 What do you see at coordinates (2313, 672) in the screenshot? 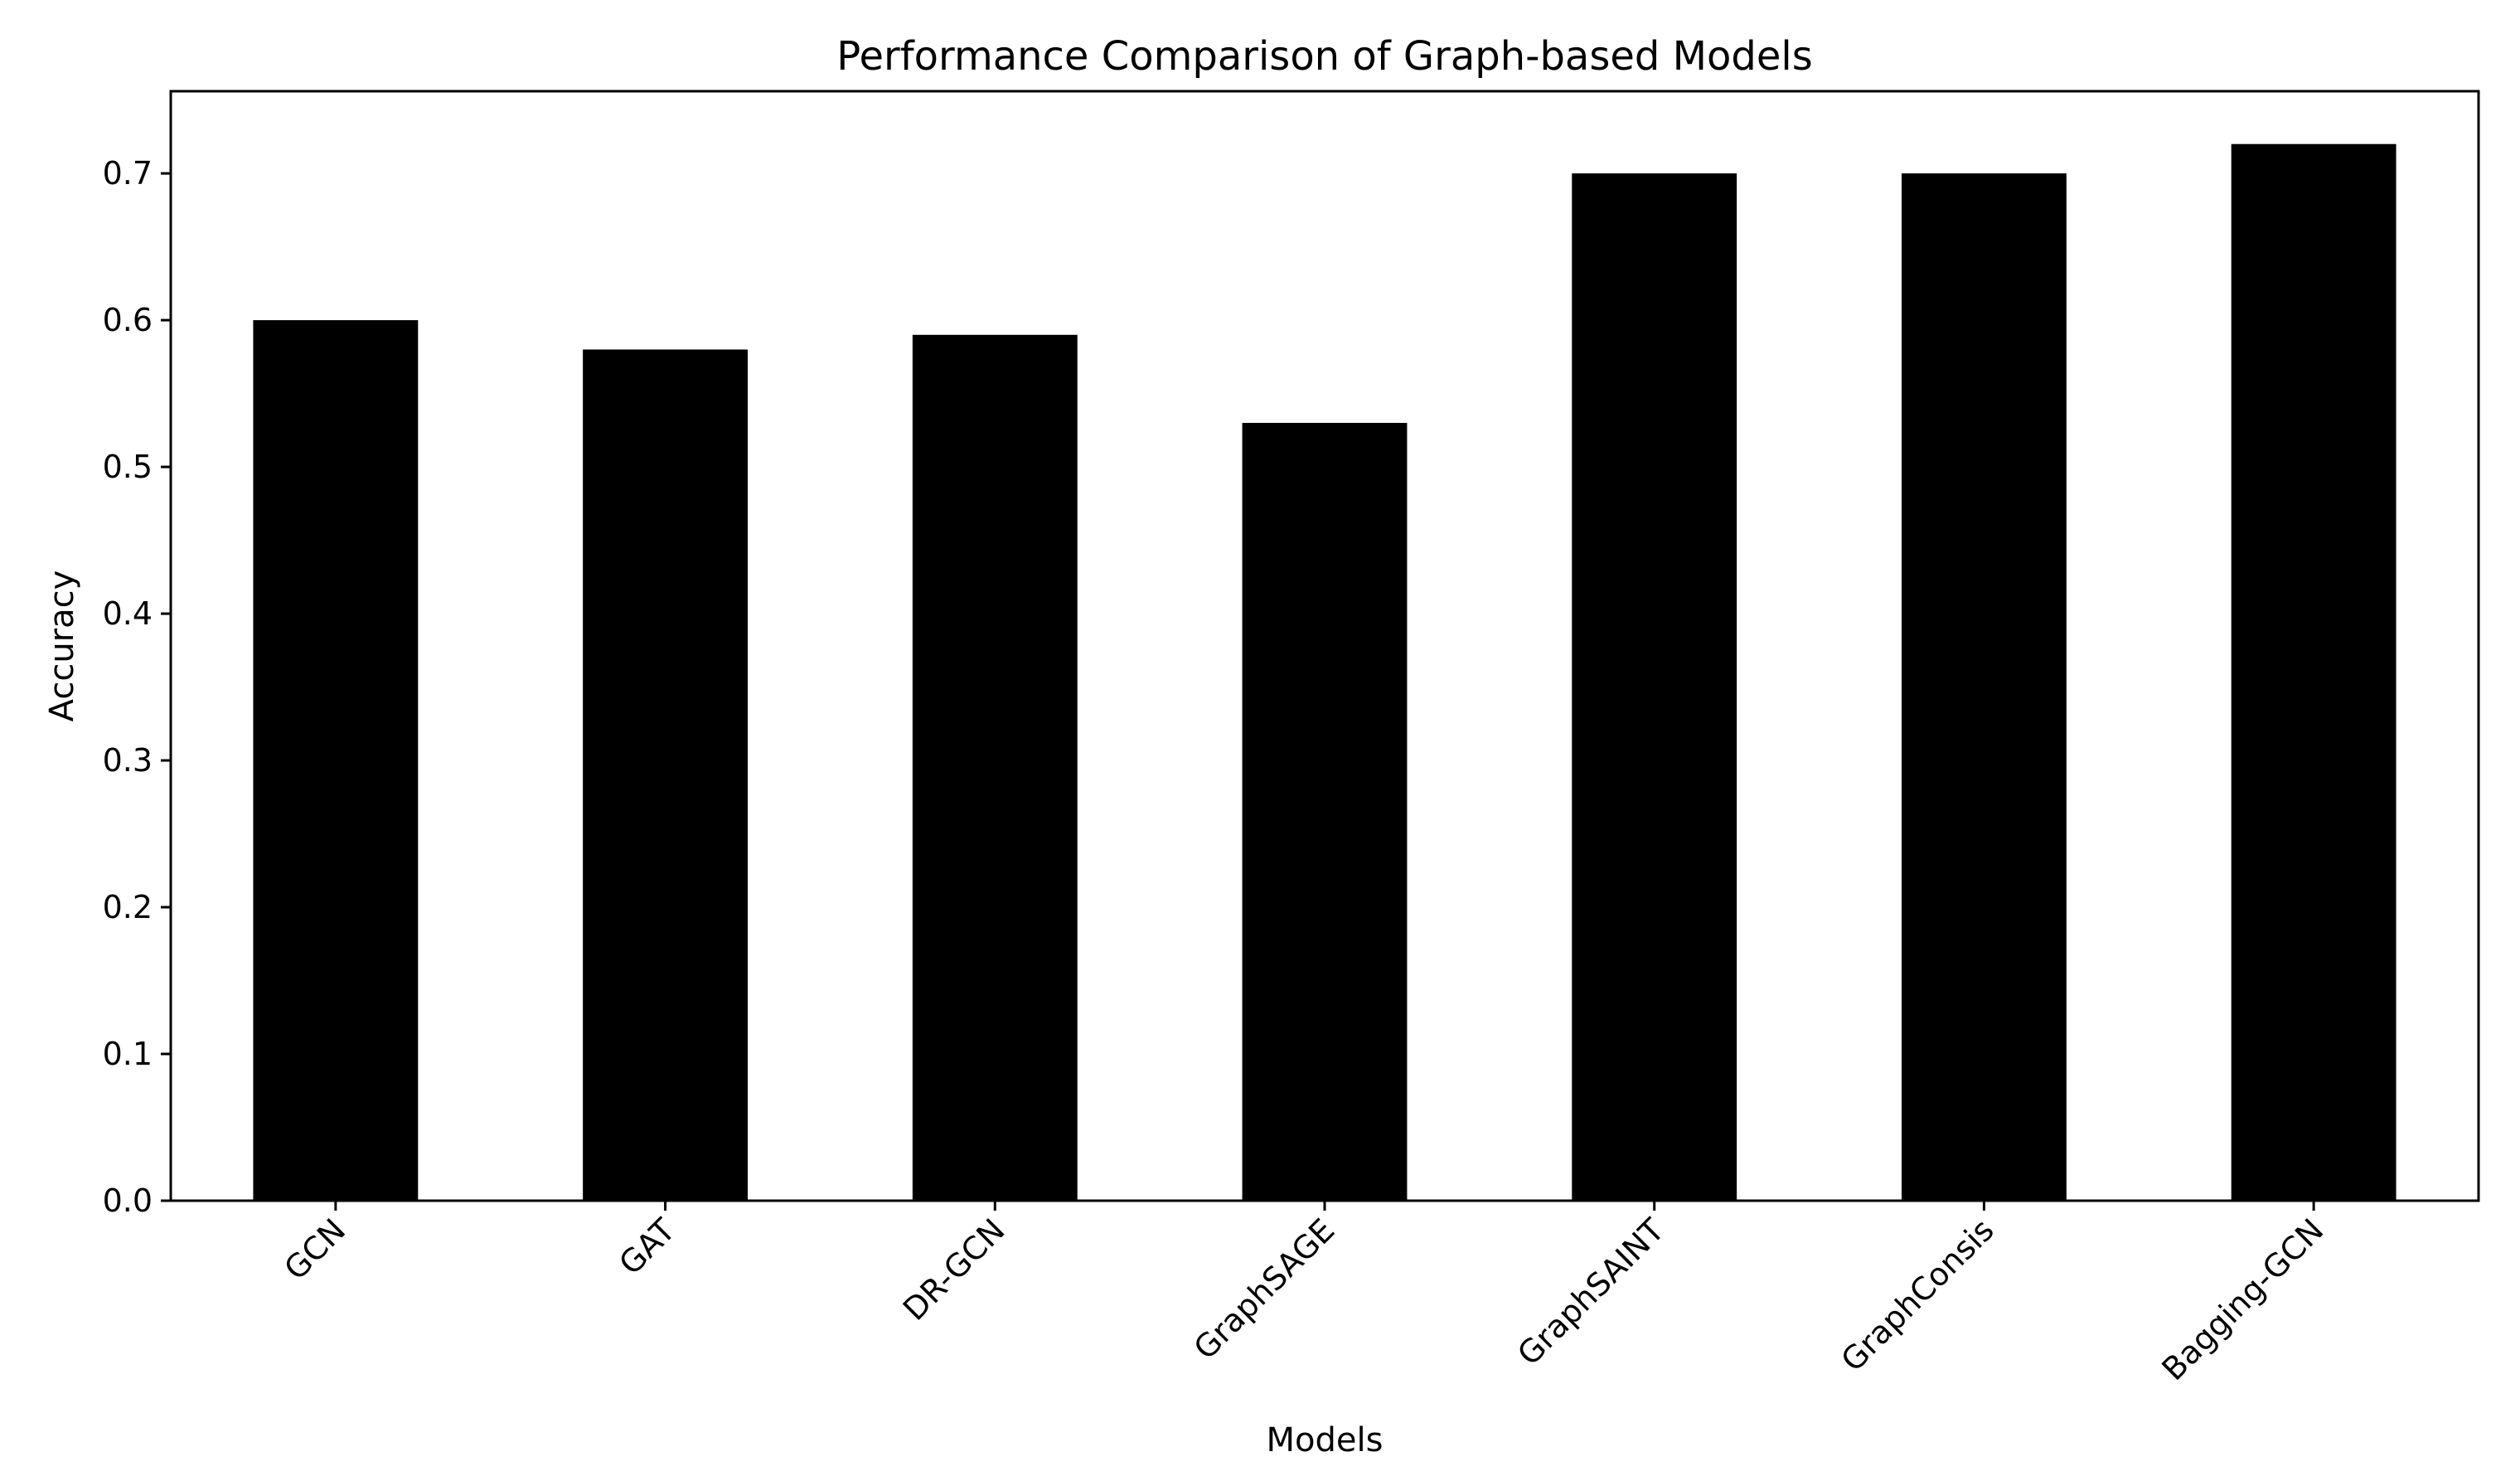
I see `bar-bagging-gcn` at bounding box center [2313, 672].